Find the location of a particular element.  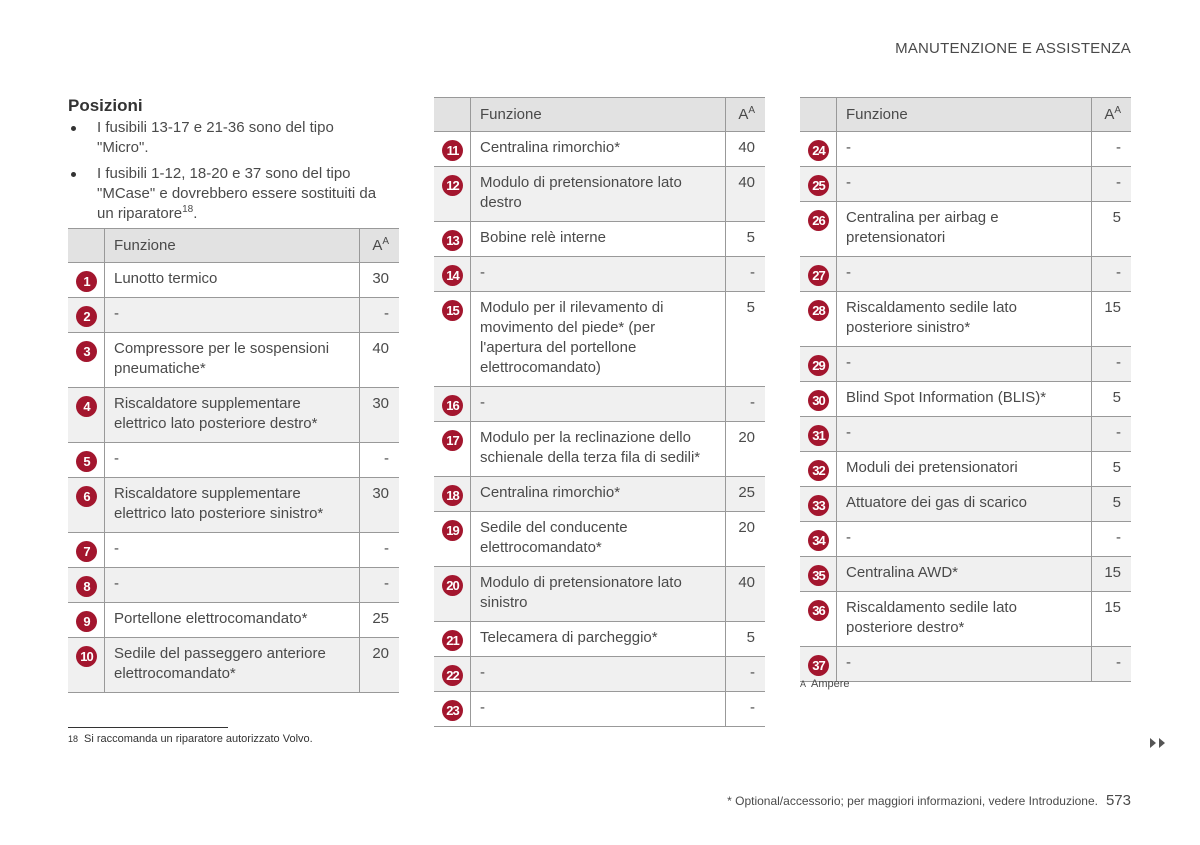

fuse-row: 18 Centralina rimorchio* 25 is located at coordinates (599, 494).